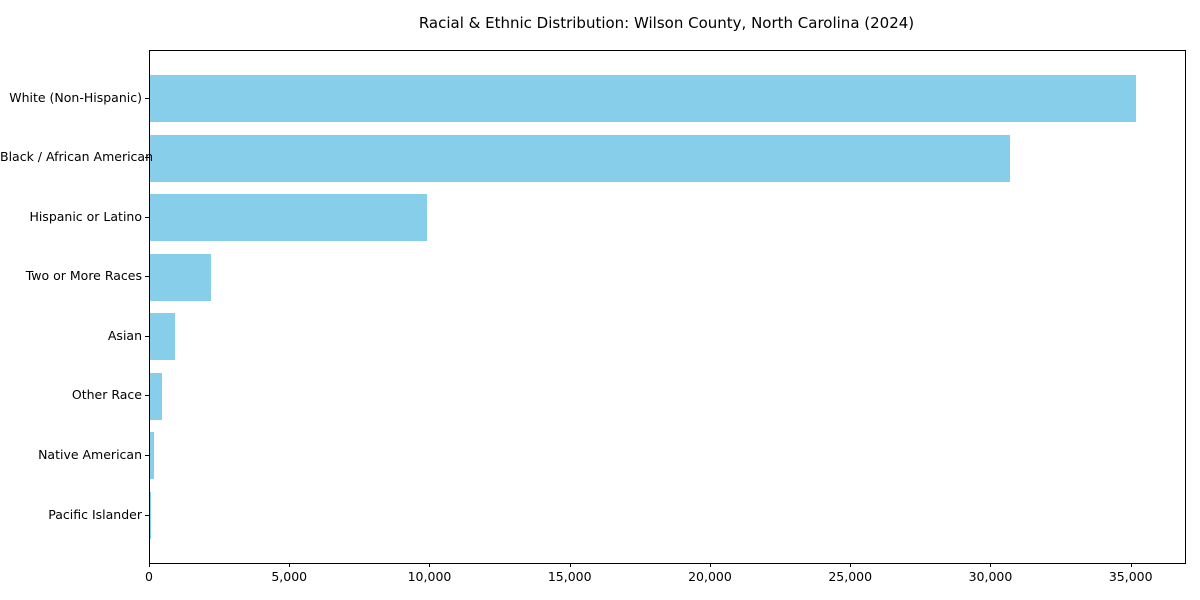 This screenshot has height=600, width=1200. What do you see at coordinates (90, 454) in the screenshot?
I see `y-tick-label-native-american: Native American` at bounding box center [90, 454].